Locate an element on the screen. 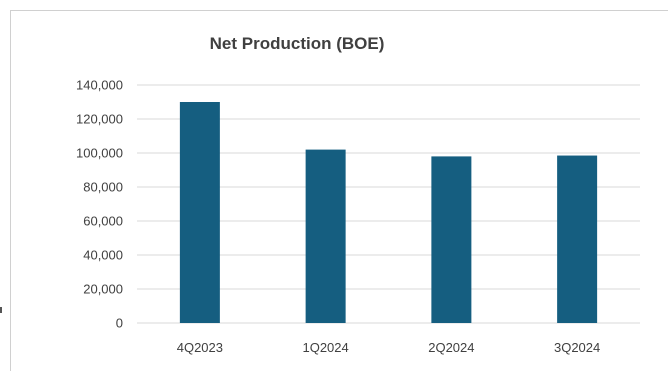  y-tick-label: 100,000 is located at coordinates (99, 153).